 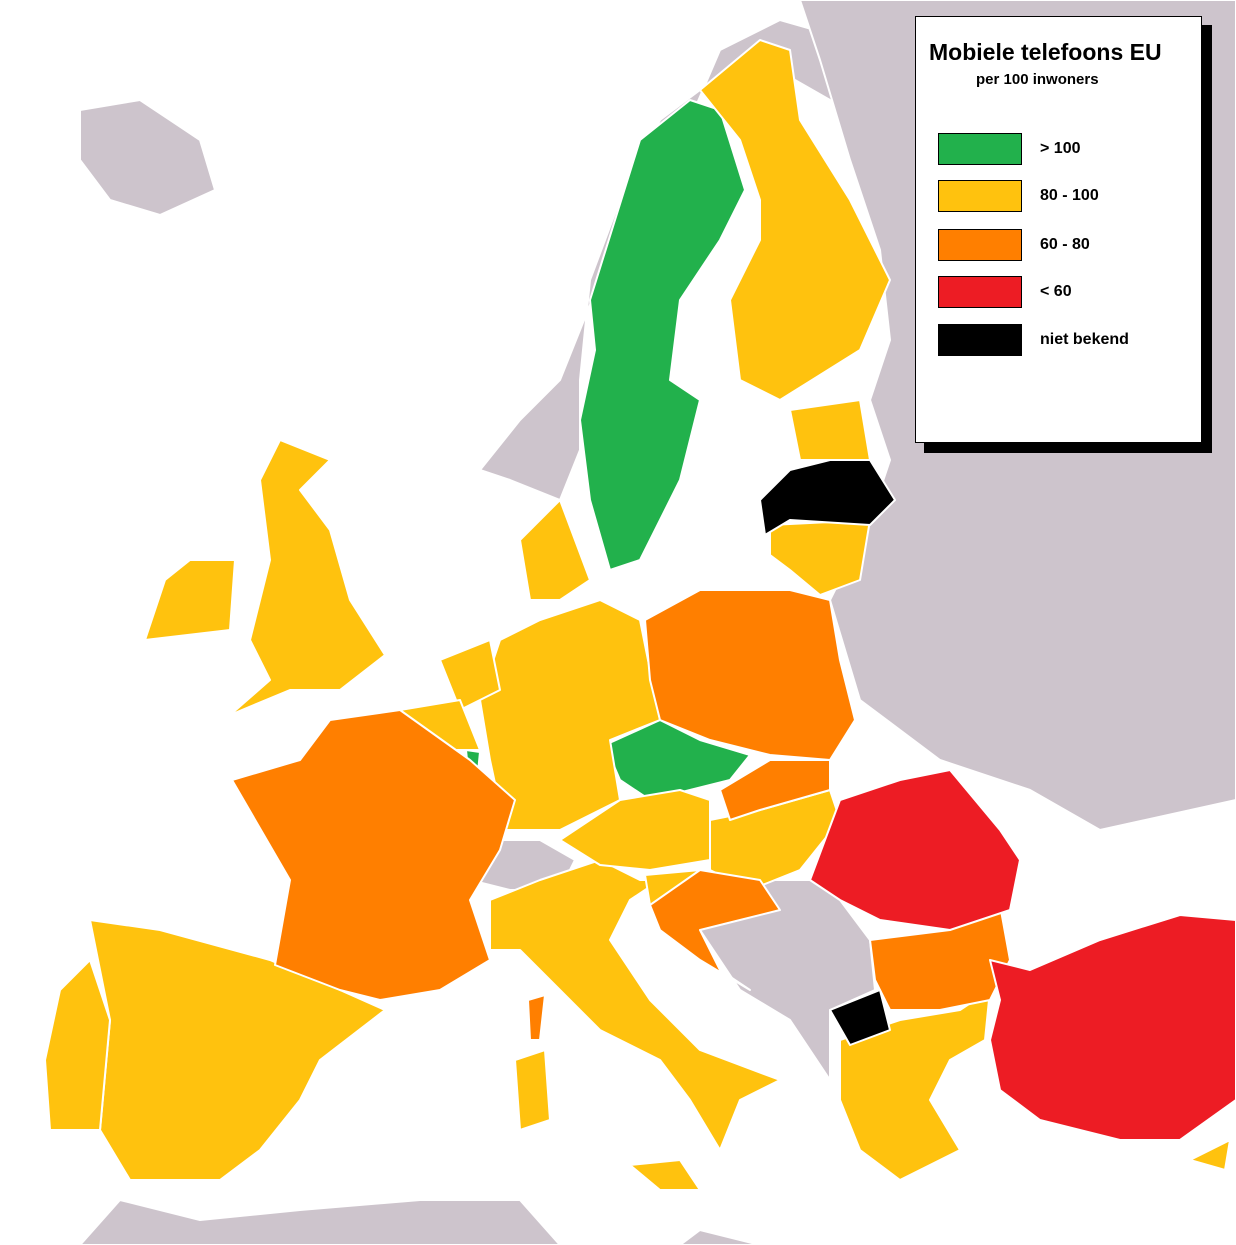 I want to click on region-ireland, so click(x=190, y=600).